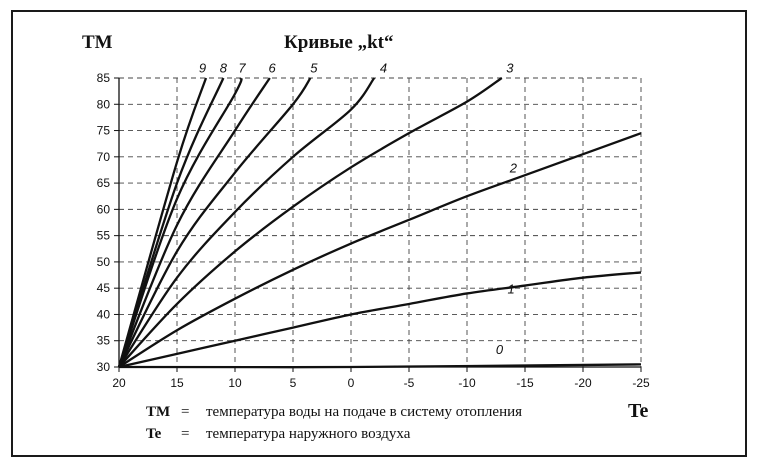 The height and width of the screenshot is (471, 762). What do you see at coordinates (235, 383) in the screenshot?
I see `x-tick-label: 10` at bounding box center [235, 383].